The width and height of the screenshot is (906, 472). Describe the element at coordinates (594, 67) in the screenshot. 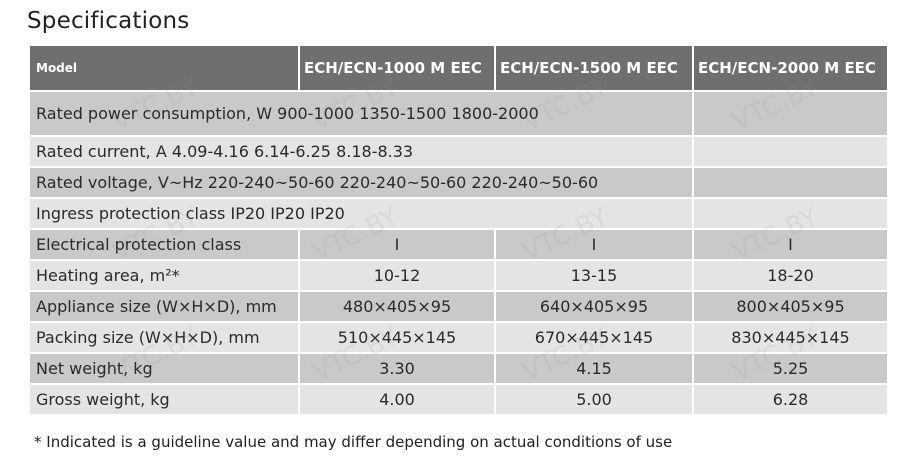

I see `header-model-1500: ECH/ECN-1500 M EEC` at that location.